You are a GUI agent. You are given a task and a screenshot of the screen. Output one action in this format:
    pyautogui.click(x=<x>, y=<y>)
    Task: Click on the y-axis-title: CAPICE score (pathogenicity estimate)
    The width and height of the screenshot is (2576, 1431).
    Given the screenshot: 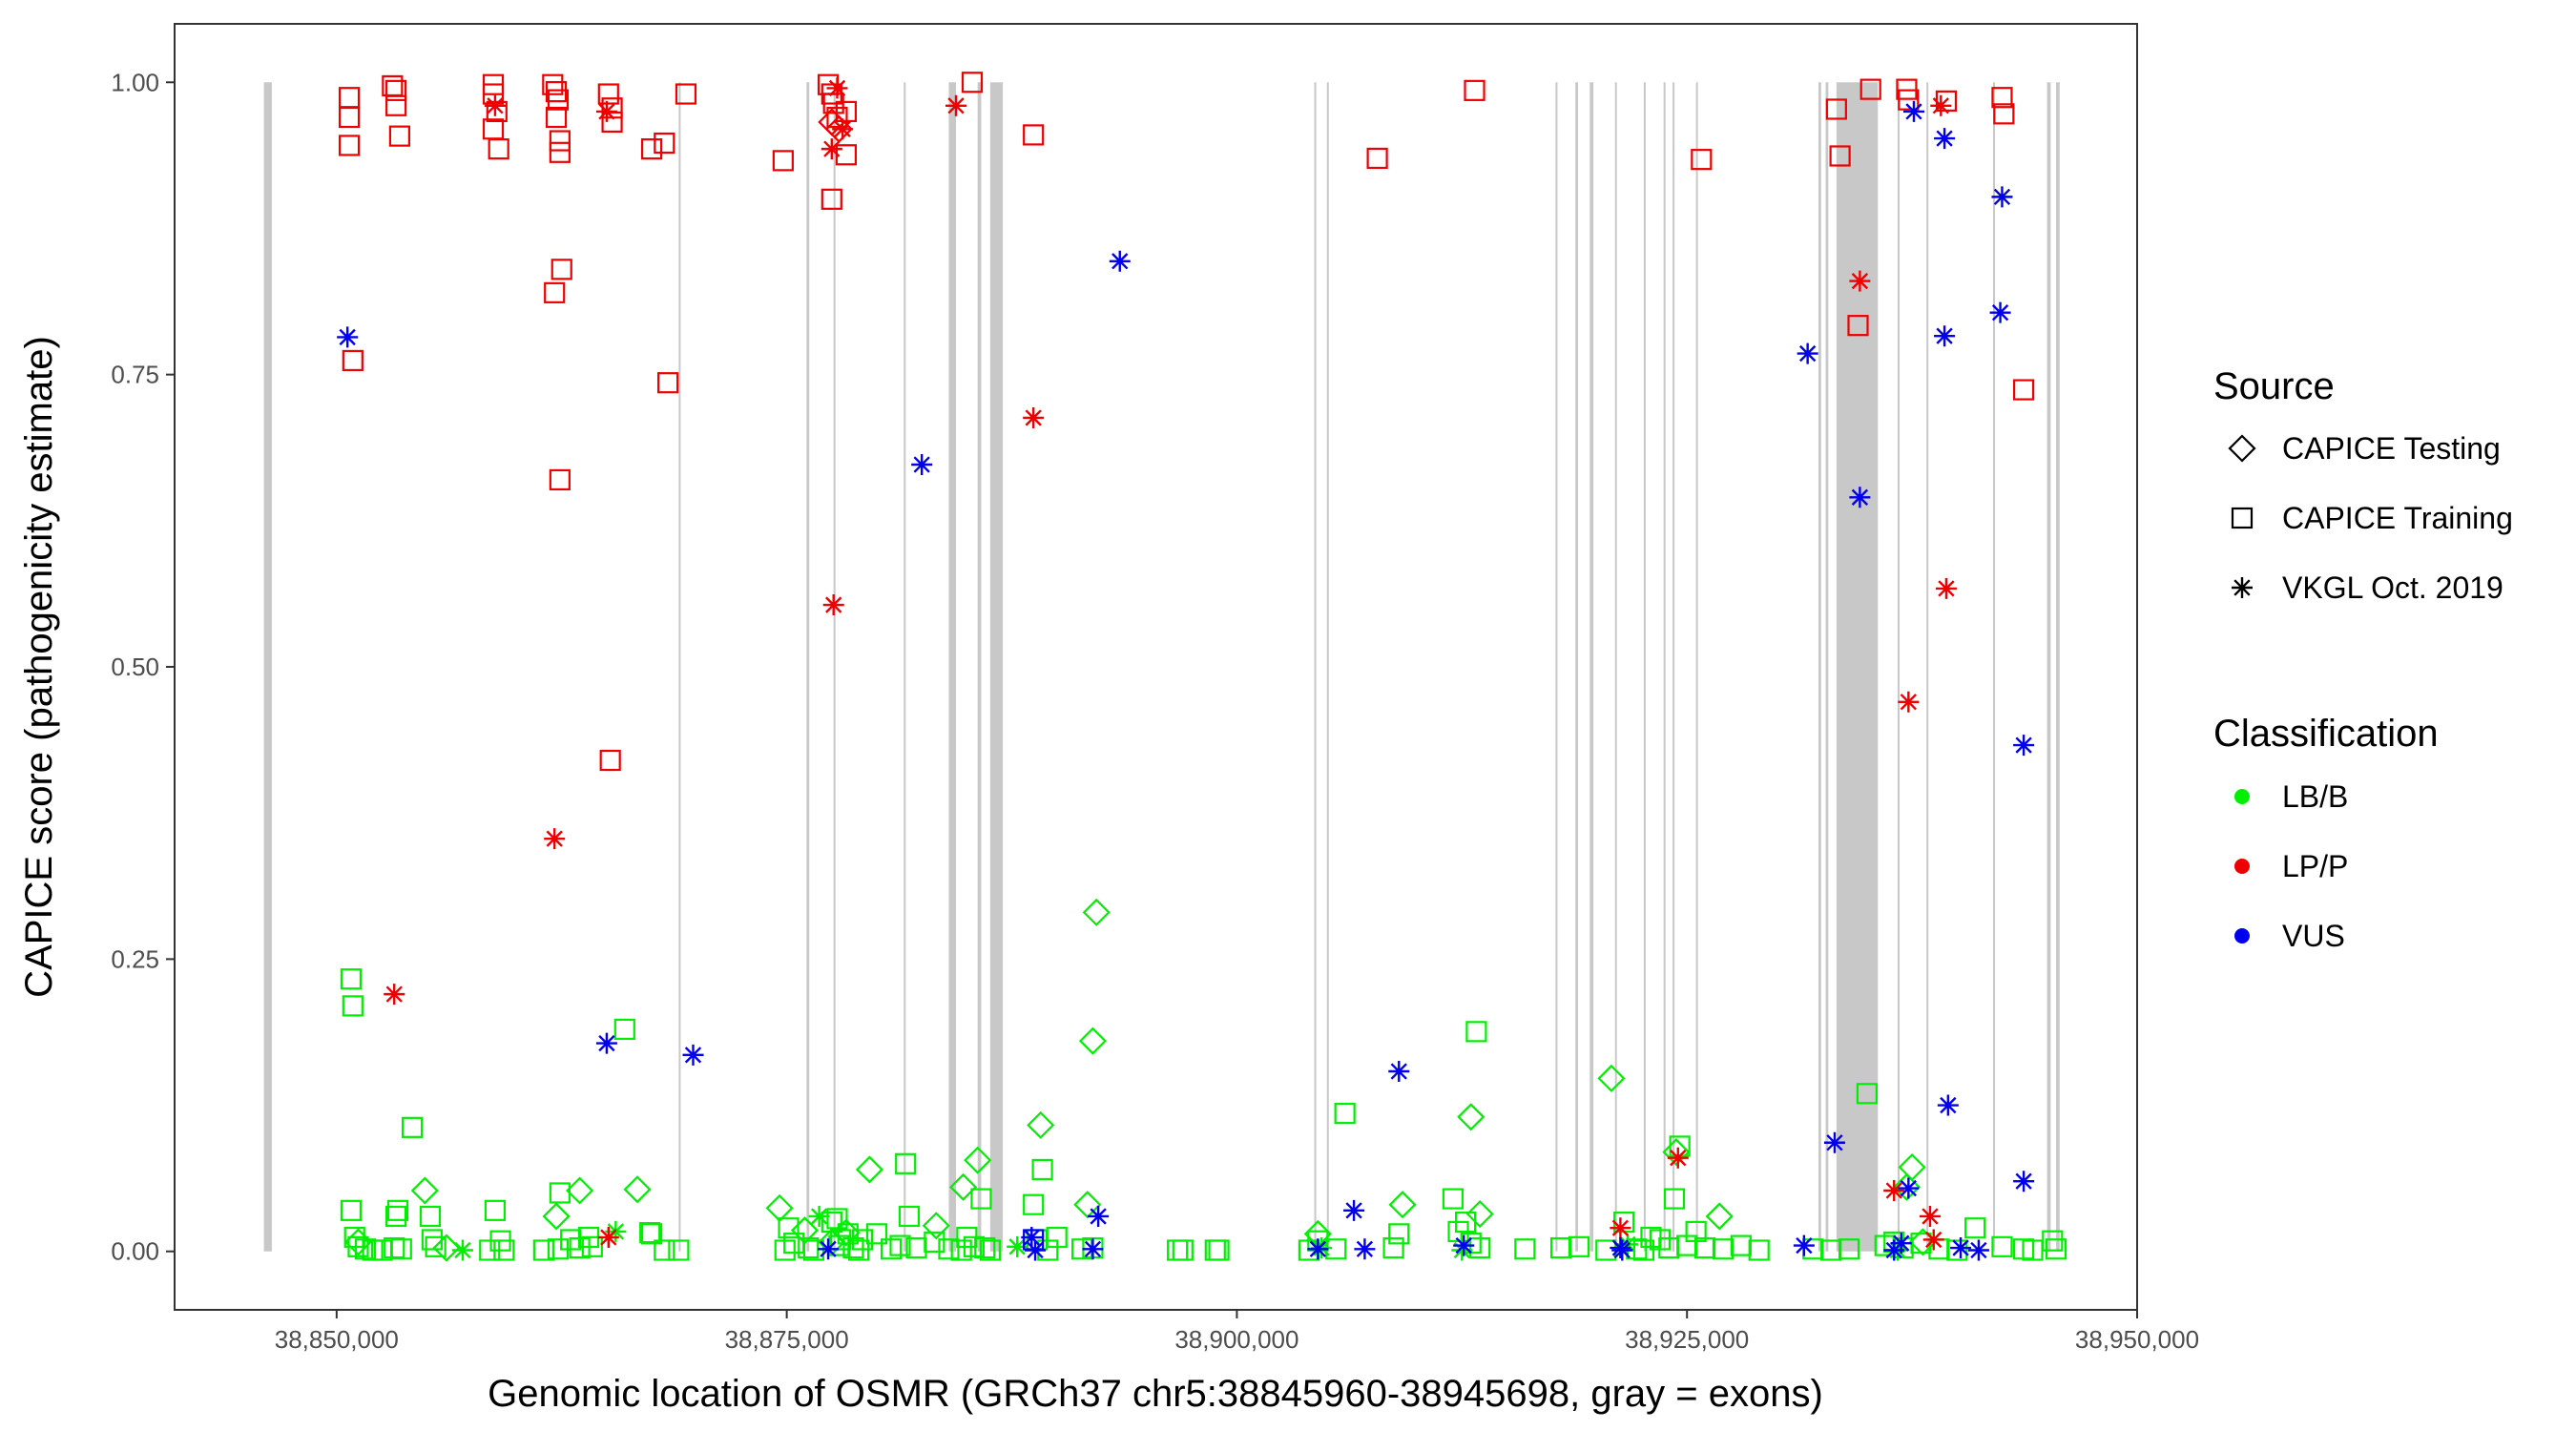 What is the action you would take?
    pyautogui.click(x=39, y=667)
    